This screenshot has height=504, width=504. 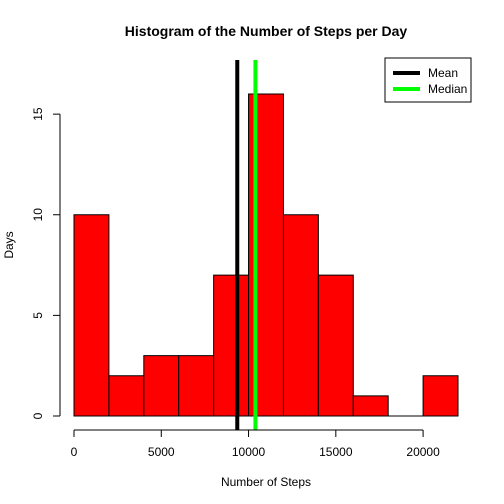 I want to click on legend-box, so click(x=428, y=80).